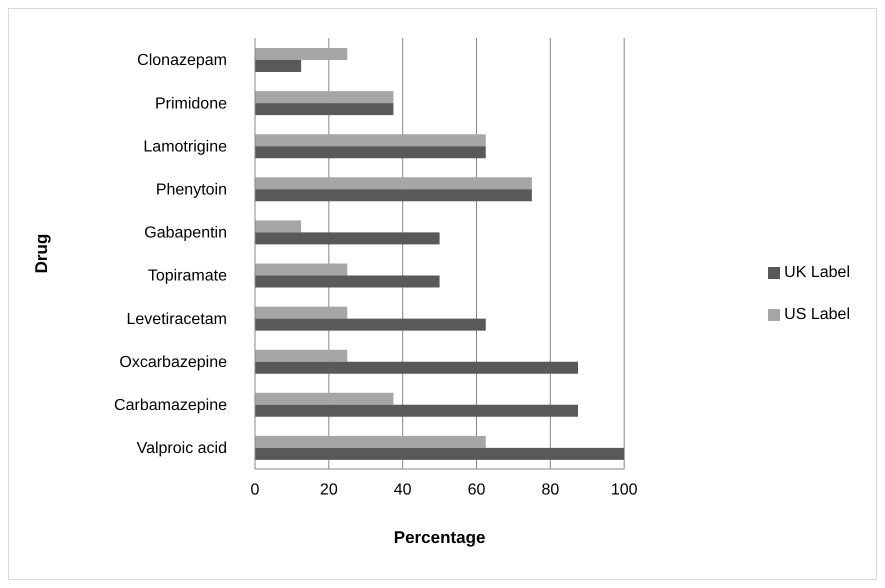 This screenshot has width=885, height=588. What do you see at coordinates (624, 489) in the screenshot?
I see `x-tick-label: 100` at bounding box center [624, 489].